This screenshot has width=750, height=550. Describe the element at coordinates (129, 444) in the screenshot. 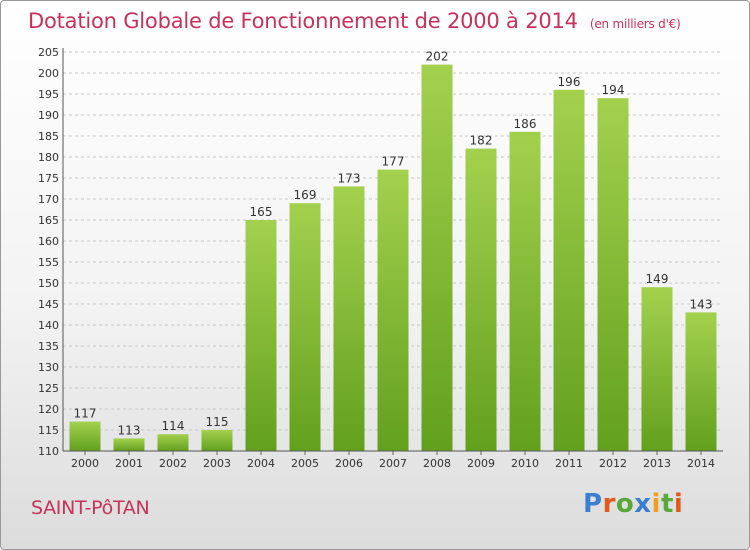

I see `bar-2001` at that location.